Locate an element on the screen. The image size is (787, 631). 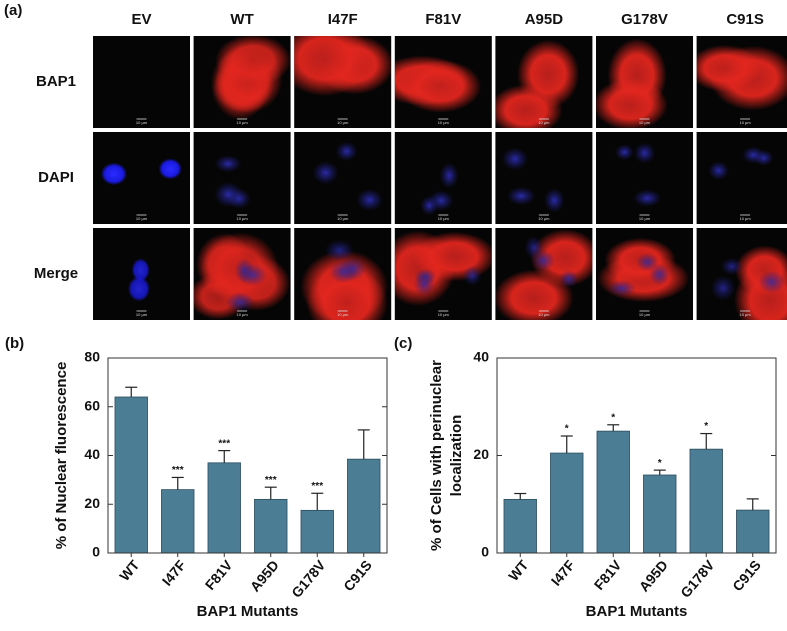
panel-label: (a) is located at coordinates (13, 10).